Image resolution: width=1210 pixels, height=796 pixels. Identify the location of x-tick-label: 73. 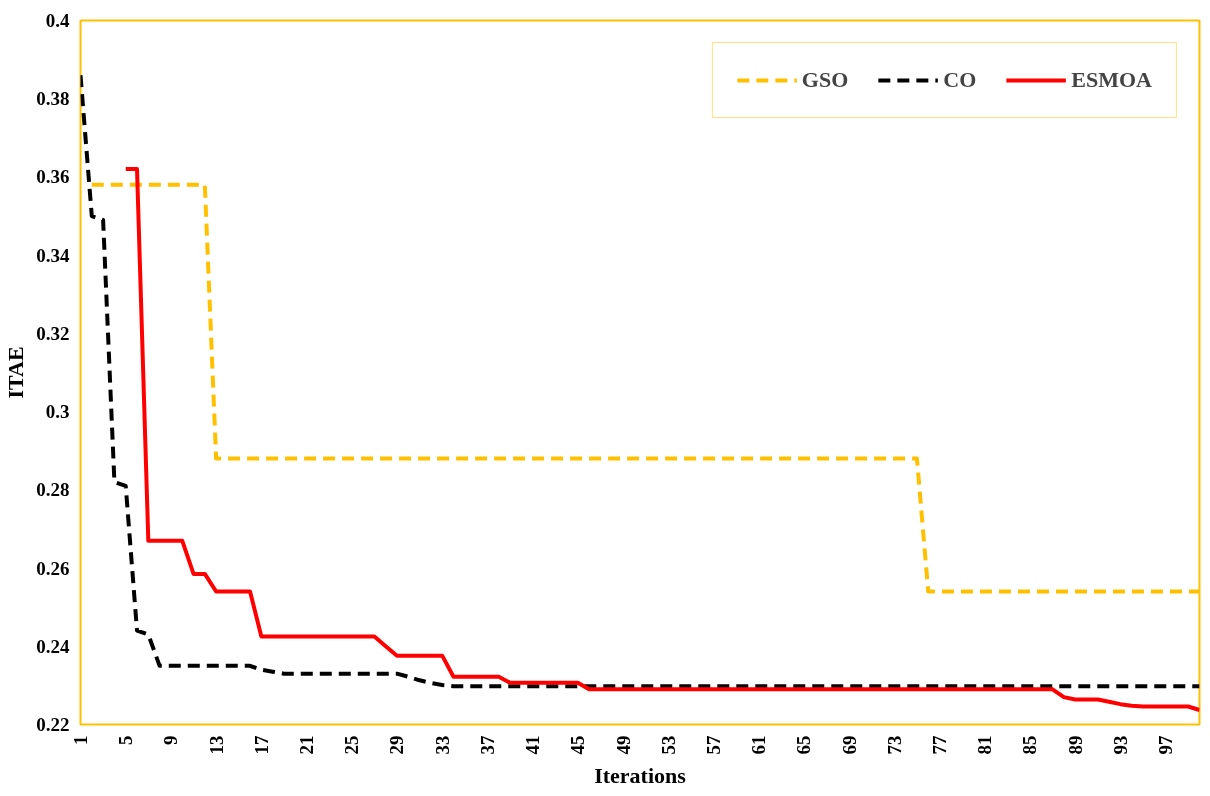
(894, 745).